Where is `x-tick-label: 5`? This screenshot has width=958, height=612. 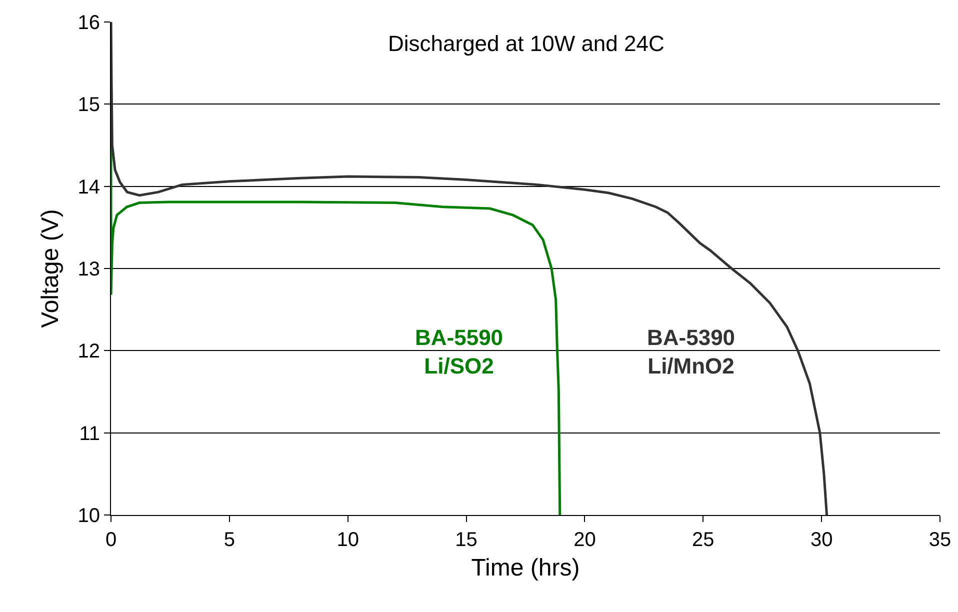
x-tick-label: 5 is located at coordinates (229, 540).